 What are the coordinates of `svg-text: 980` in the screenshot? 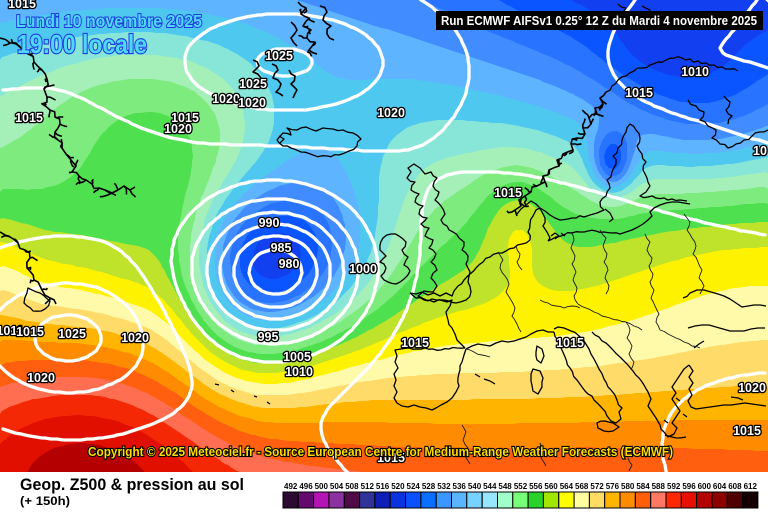 It's located at (289, 264).